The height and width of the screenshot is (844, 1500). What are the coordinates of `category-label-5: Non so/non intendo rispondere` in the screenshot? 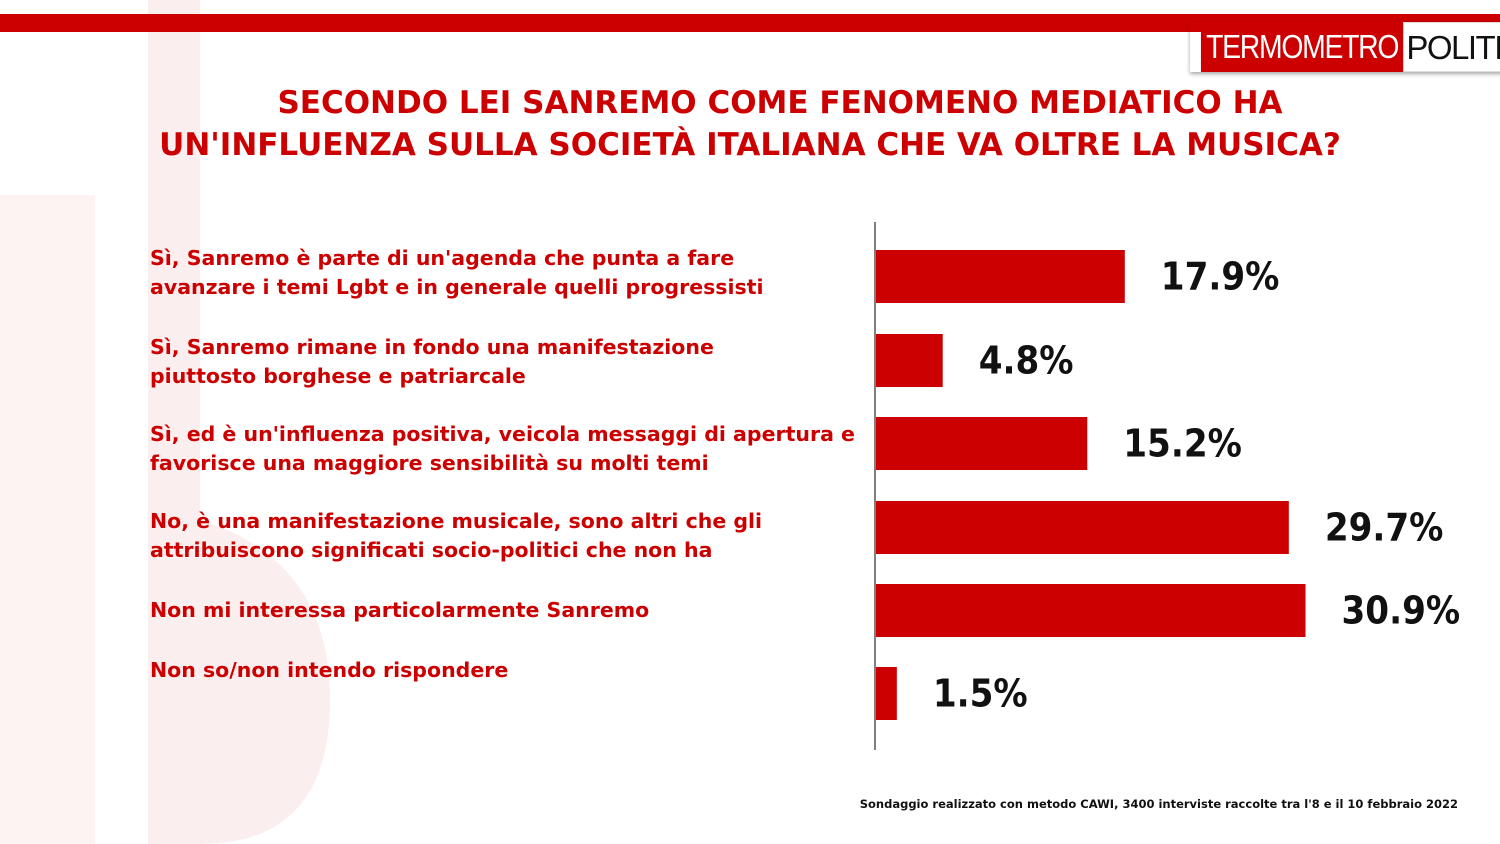 It's located at (510, 670).